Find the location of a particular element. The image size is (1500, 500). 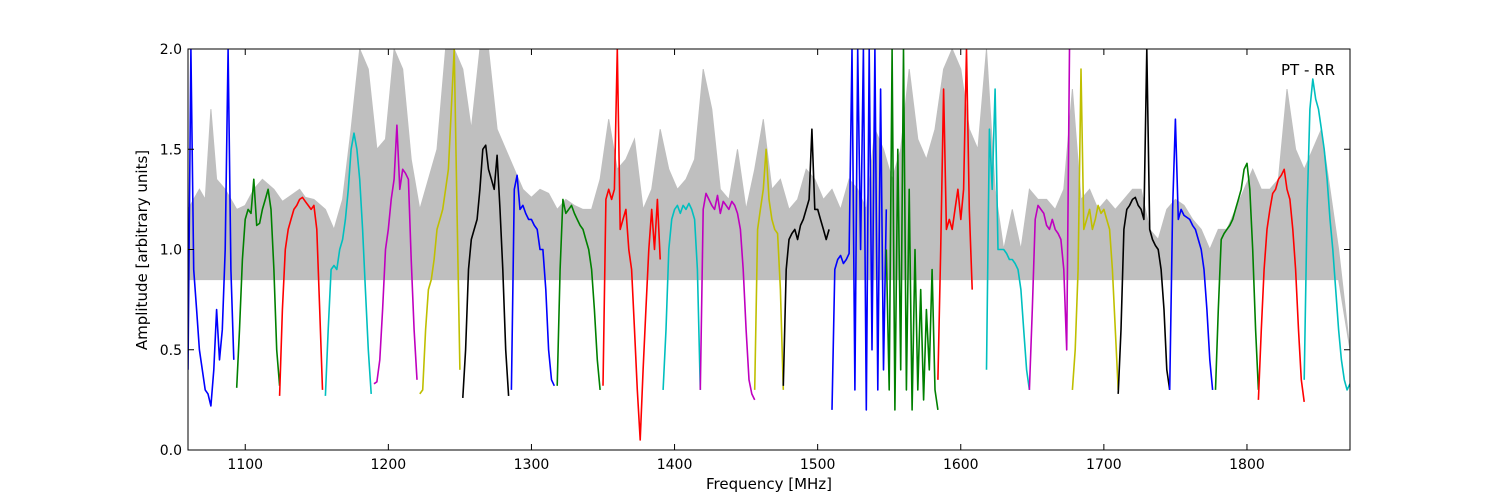

x-tick-label: 1200 is located at coordinates (389, 465).